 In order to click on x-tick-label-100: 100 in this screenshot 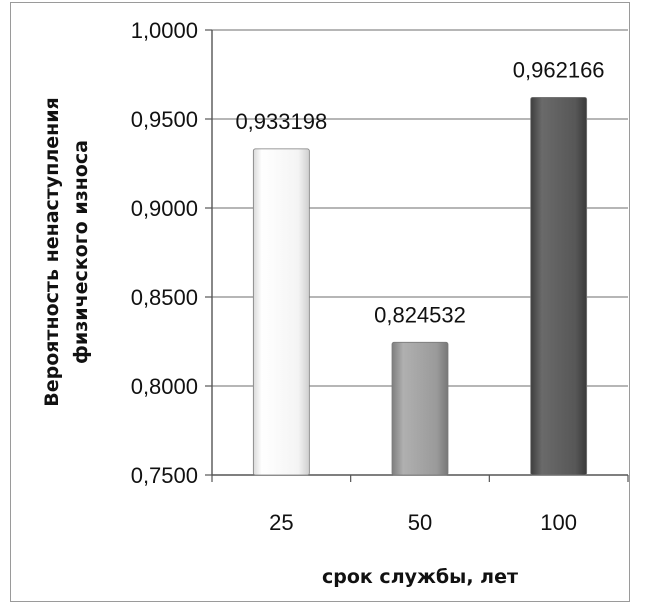, I will do `click(558, 522)`.